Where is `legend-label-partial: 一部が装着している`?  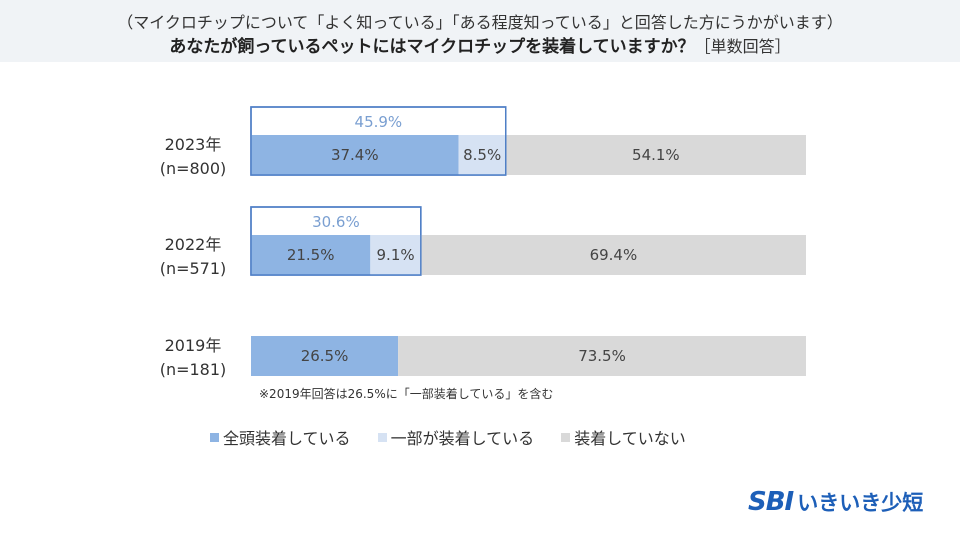 legend-label-partial: 一部が装着している is located at coordinates (462, 438).